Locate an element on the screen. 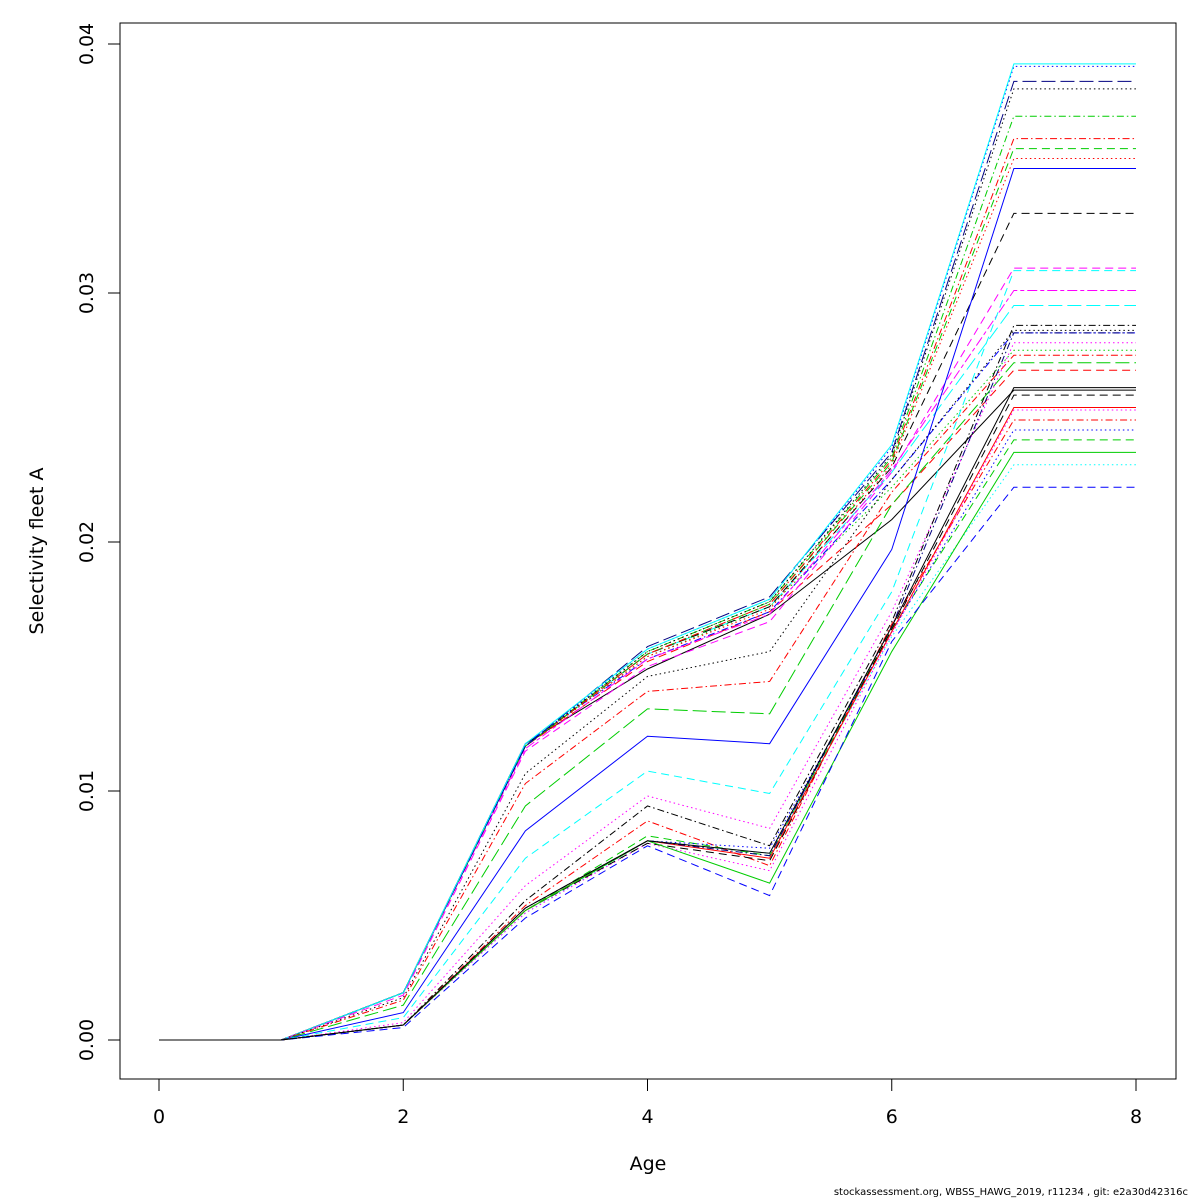 The image size is (1200, 1200). y-tick-label: 0.02 is located at coordinates (87, 542).